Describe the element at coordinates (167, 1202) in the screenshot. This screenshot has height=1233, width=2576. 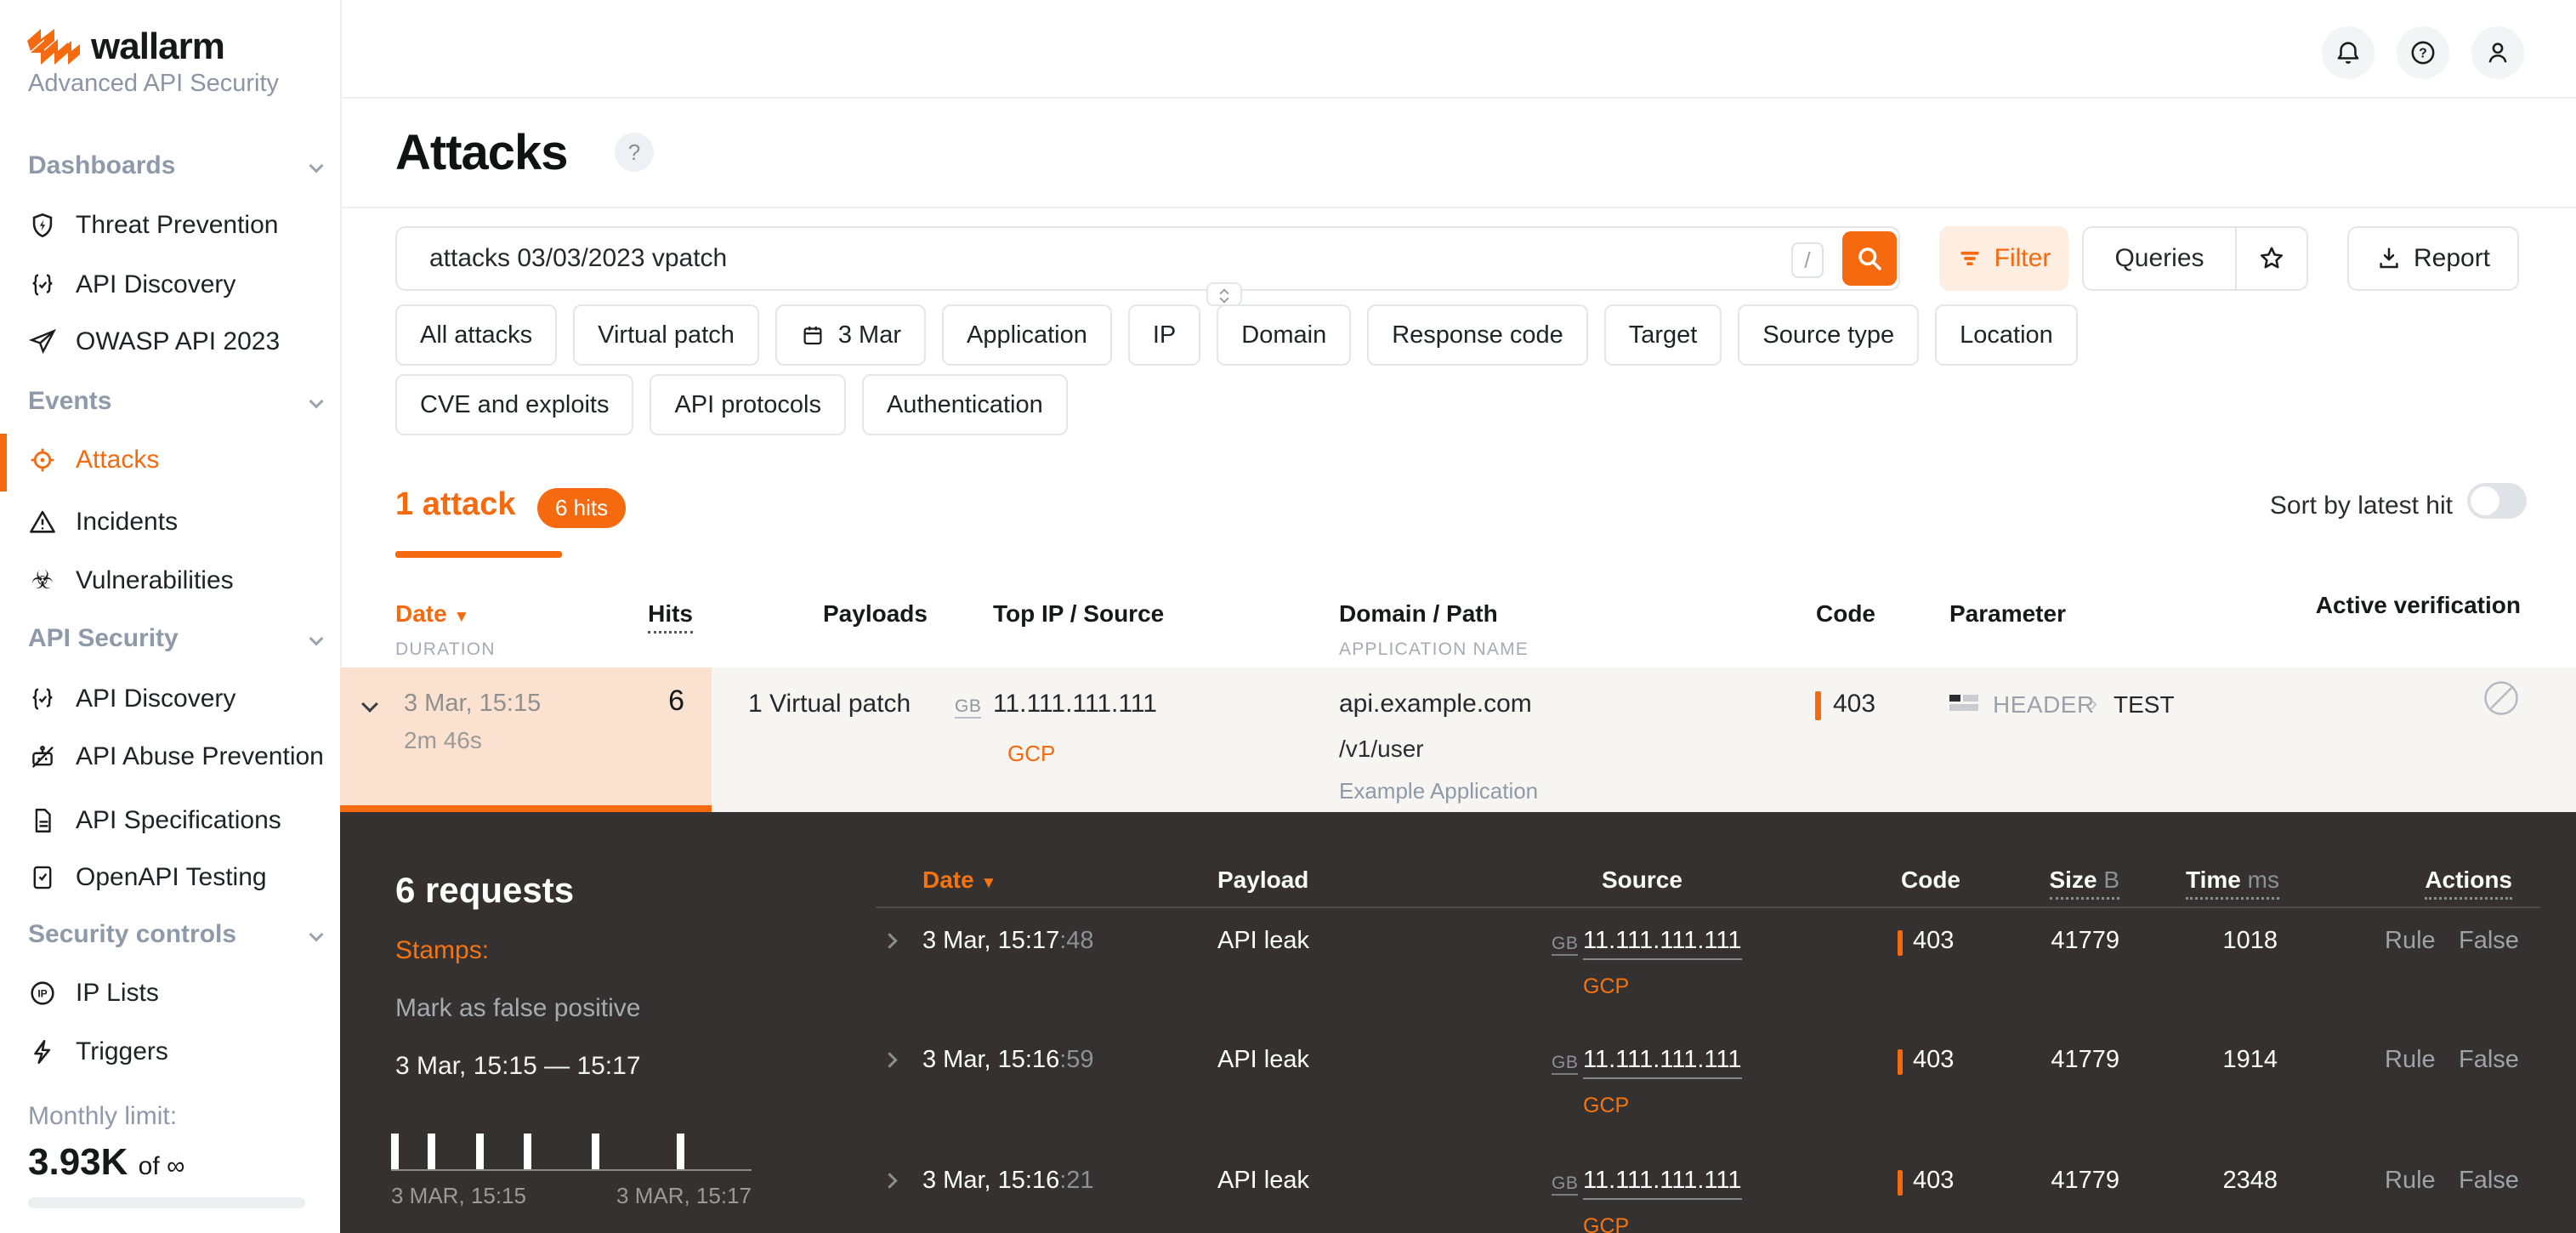
I see `monthly-limit-progress` at that location.